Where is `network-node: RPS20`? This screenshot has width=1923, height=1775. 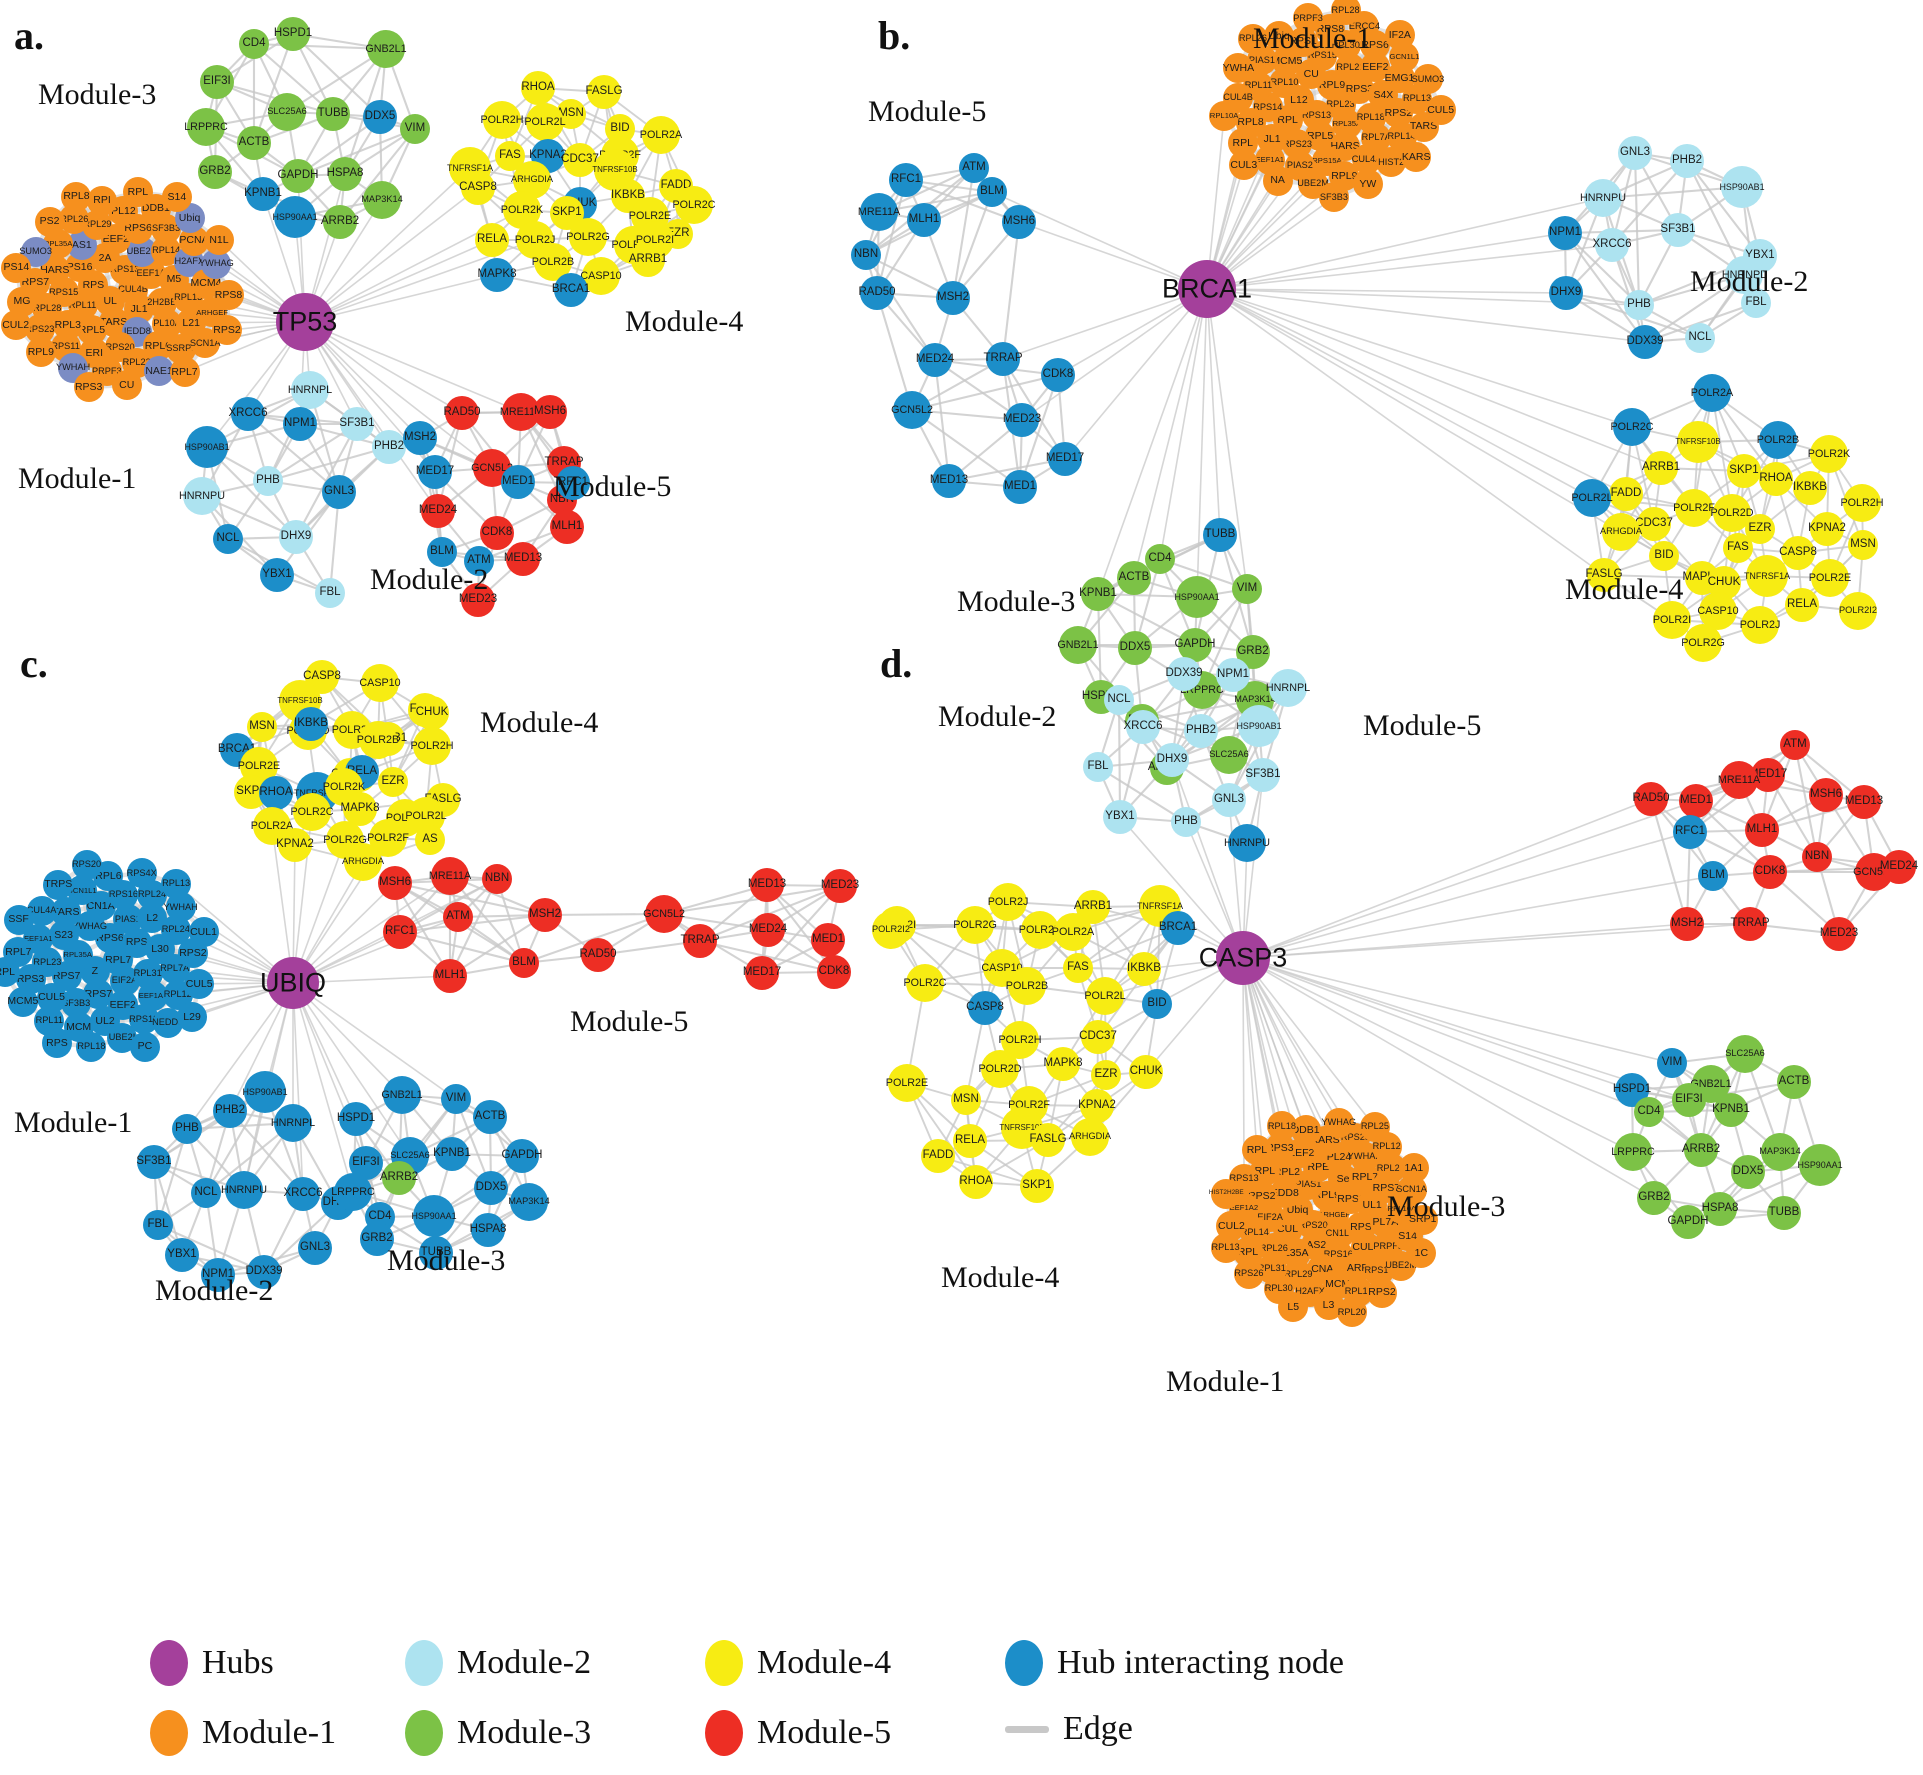
network-node: RPS20 is located at coordinates (86, 864).